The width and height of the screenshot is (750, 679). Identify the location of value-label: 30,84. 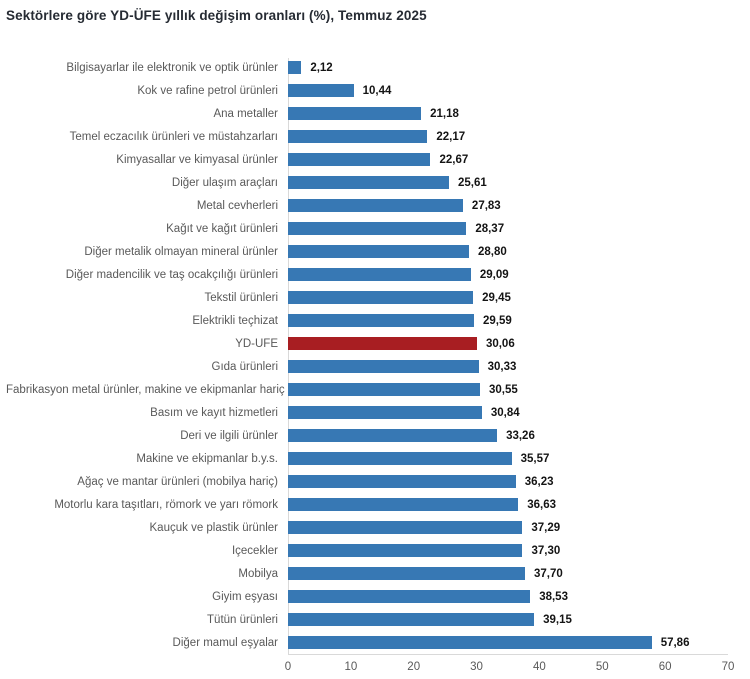
(505, 412).